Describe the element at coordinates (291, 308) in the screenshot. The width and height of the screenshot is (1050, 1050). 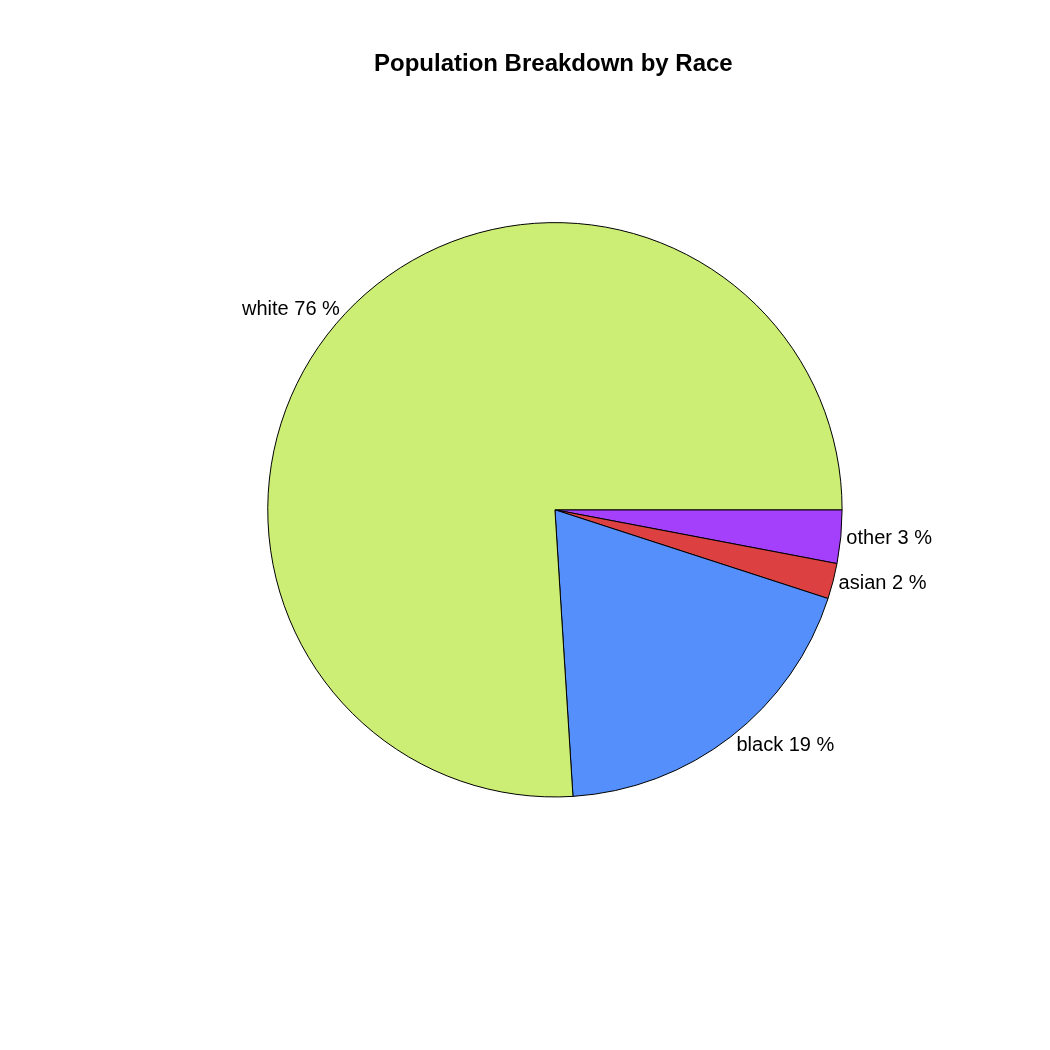
I see `slice-label: white 76 %` at that location.